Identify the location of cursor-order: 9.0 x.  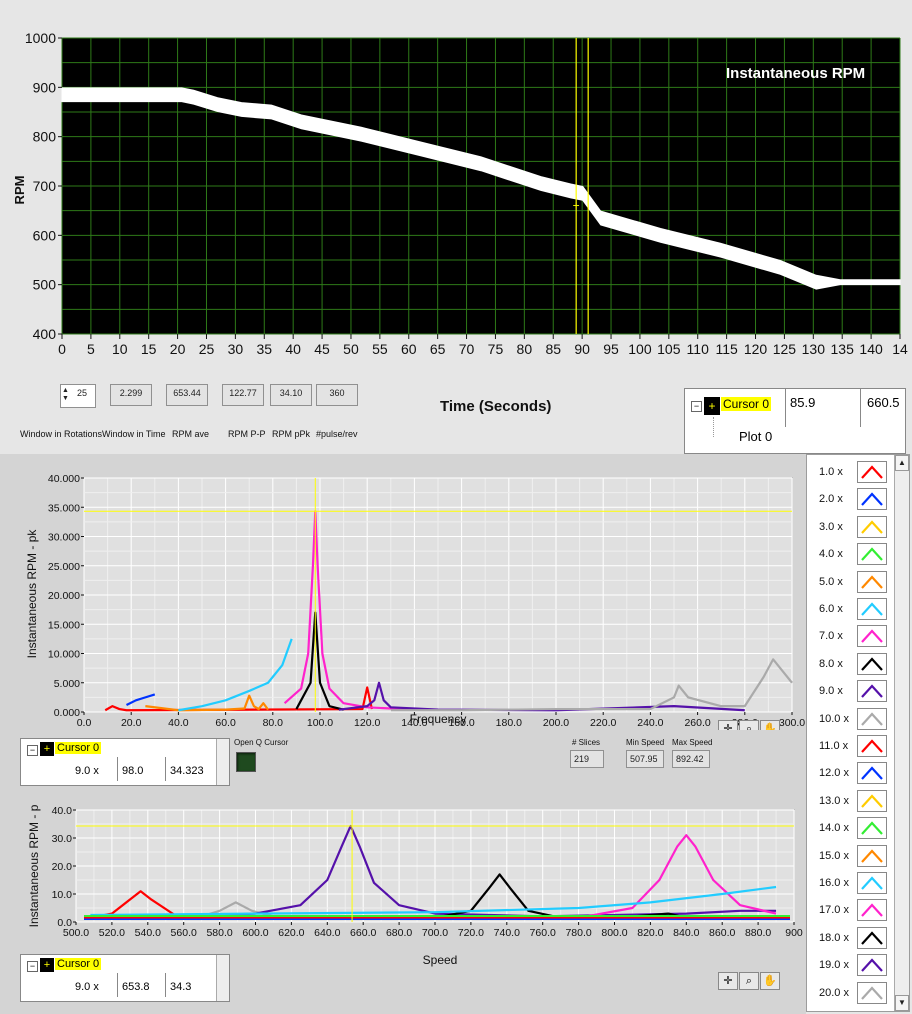
(87, 771).